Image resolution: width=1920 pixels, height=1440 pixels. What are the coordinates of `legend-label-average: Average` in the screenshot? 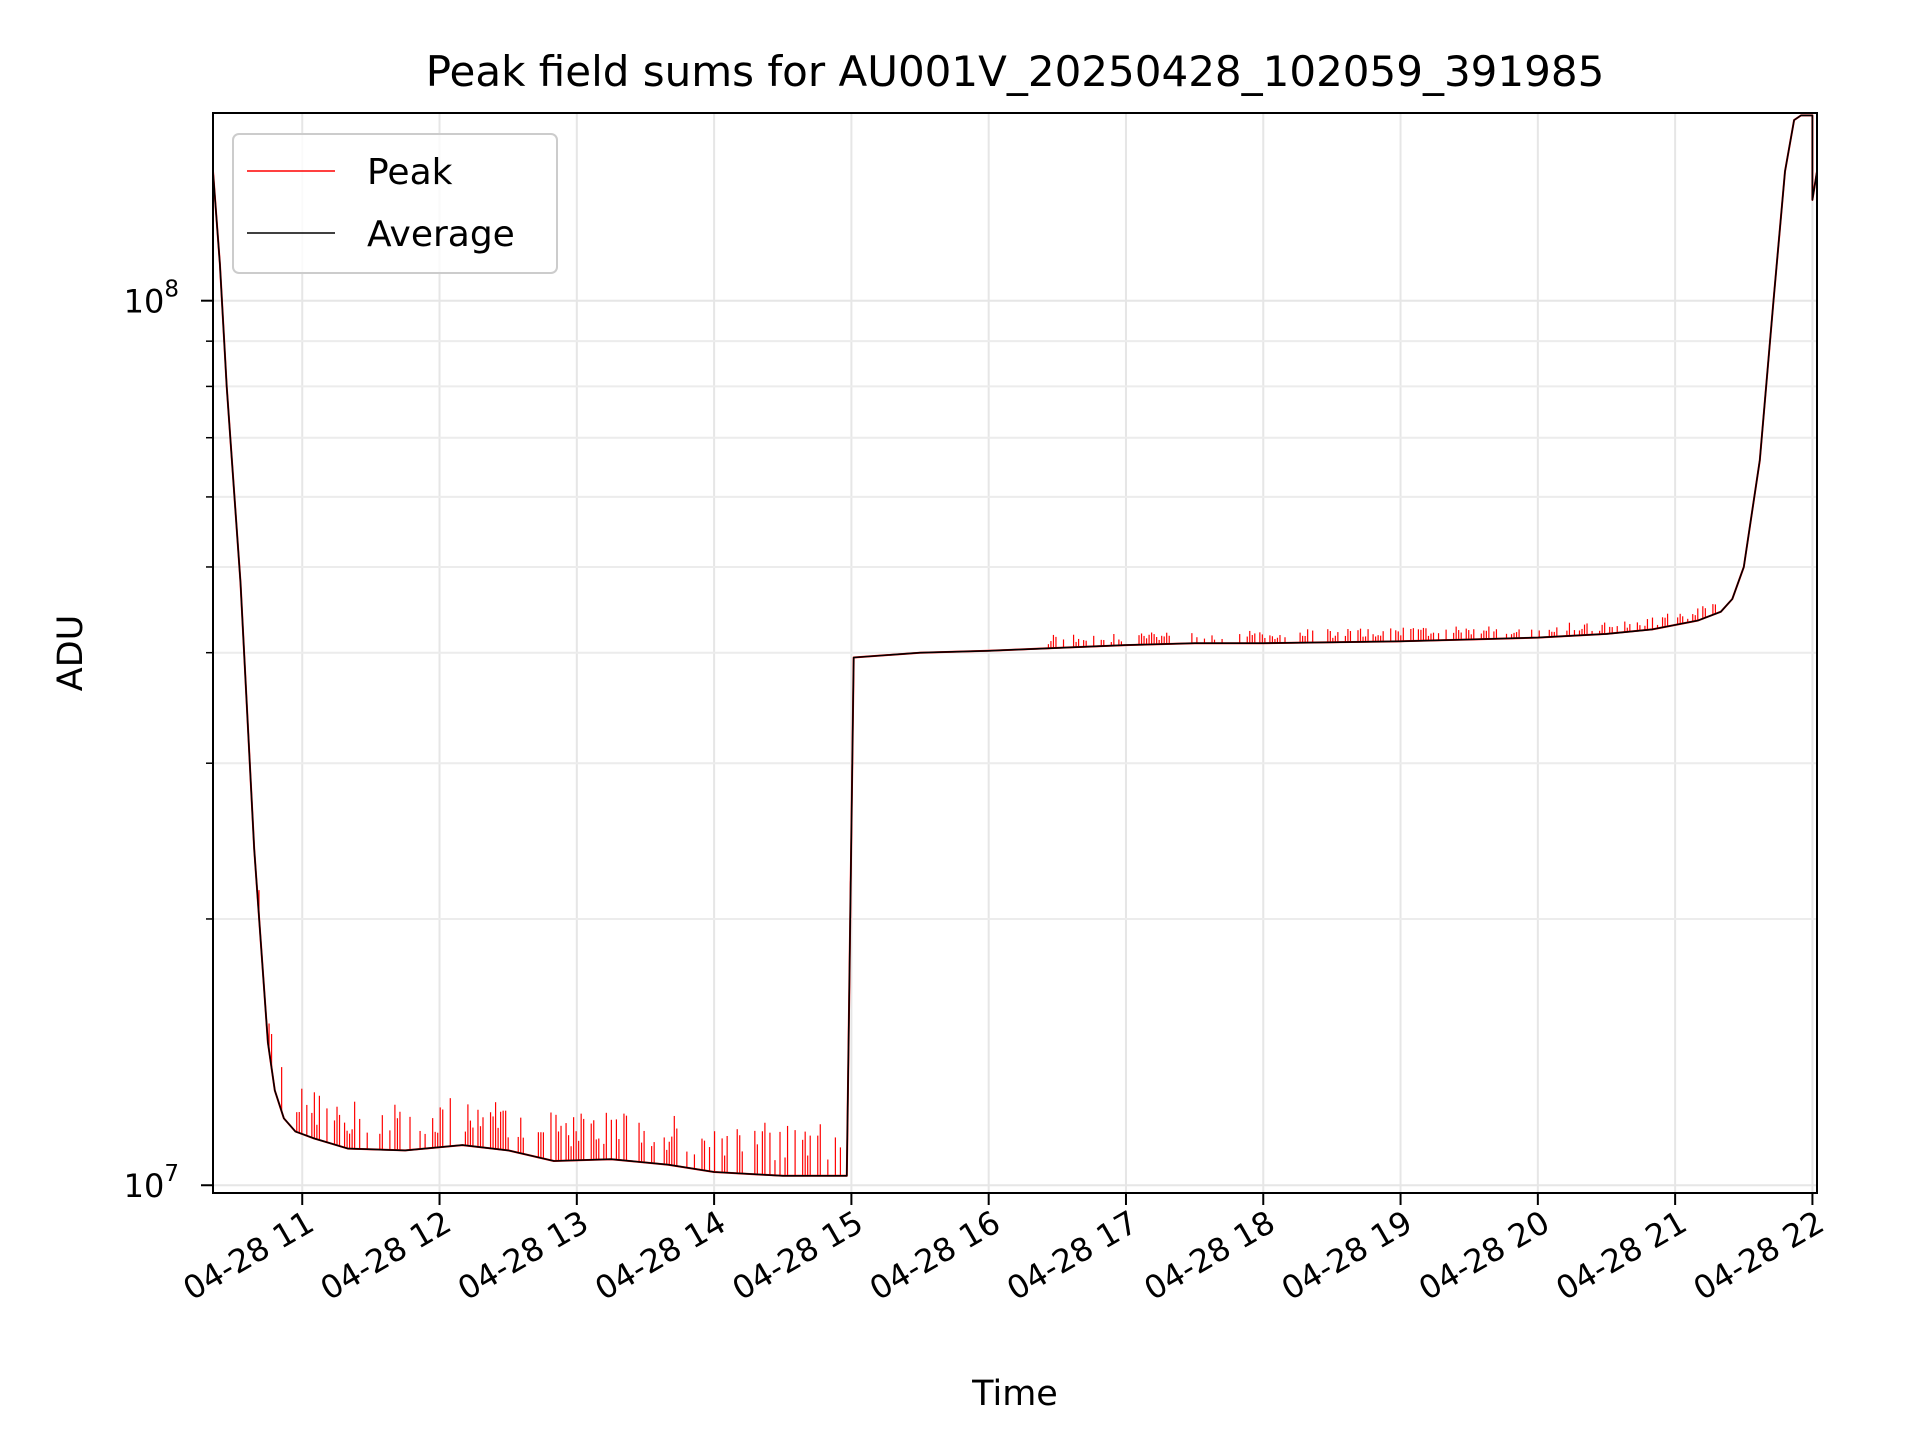 It's located at (441, 234).